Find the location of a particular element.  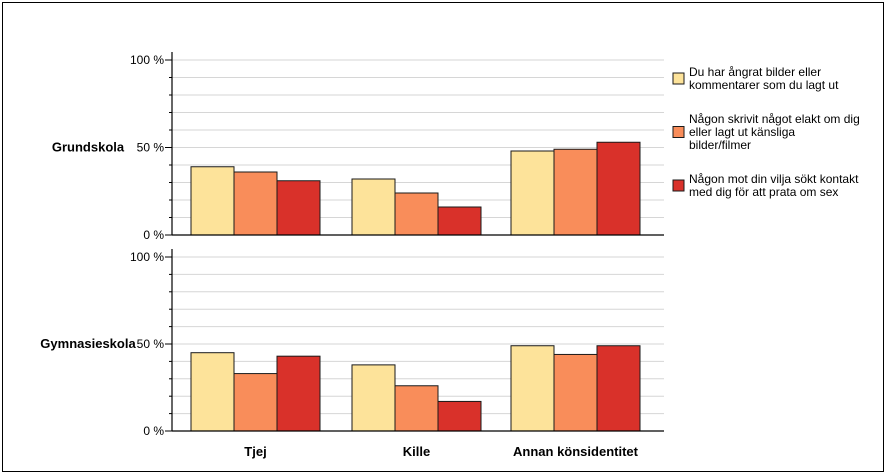

panel-label: Gymnasieskola is located at coordinates (88, 343).